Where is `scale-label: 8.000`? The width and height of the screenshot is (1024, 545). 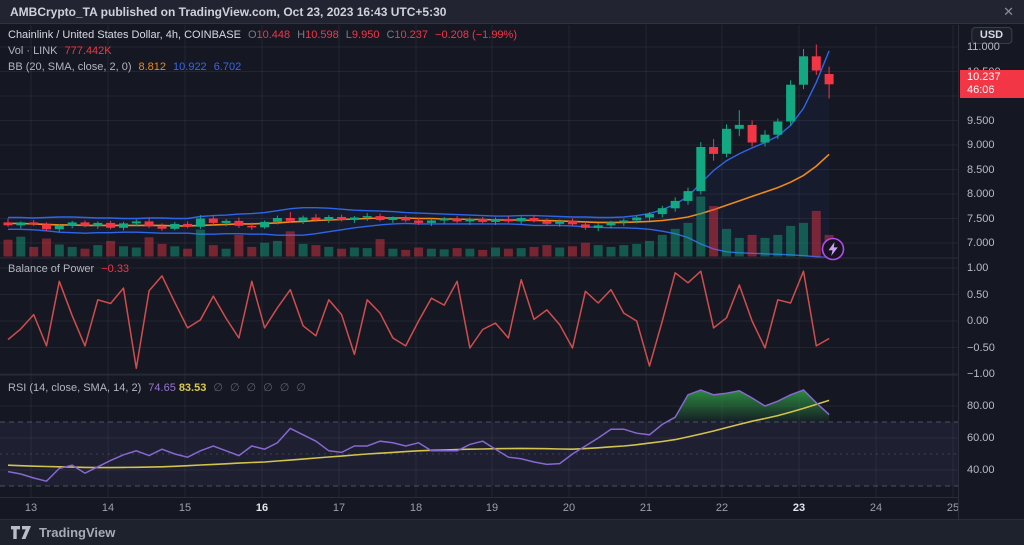
scale-label: 8.000 is located at coordinates (981, 194).